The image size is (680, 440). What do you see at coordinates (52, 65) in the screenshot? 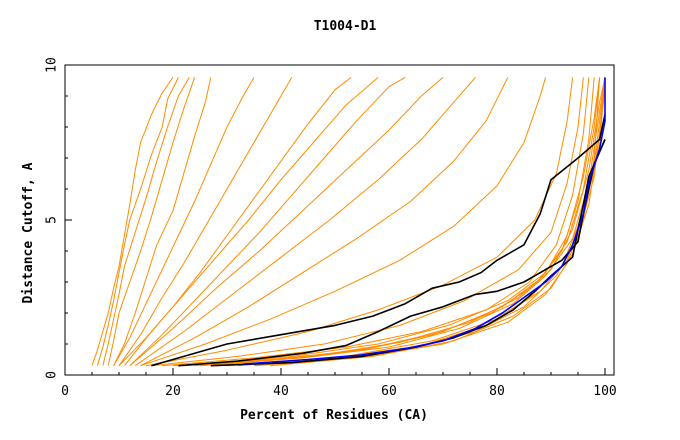
I see `y-tick-label-2: 10` at bounding box center [52, 65].